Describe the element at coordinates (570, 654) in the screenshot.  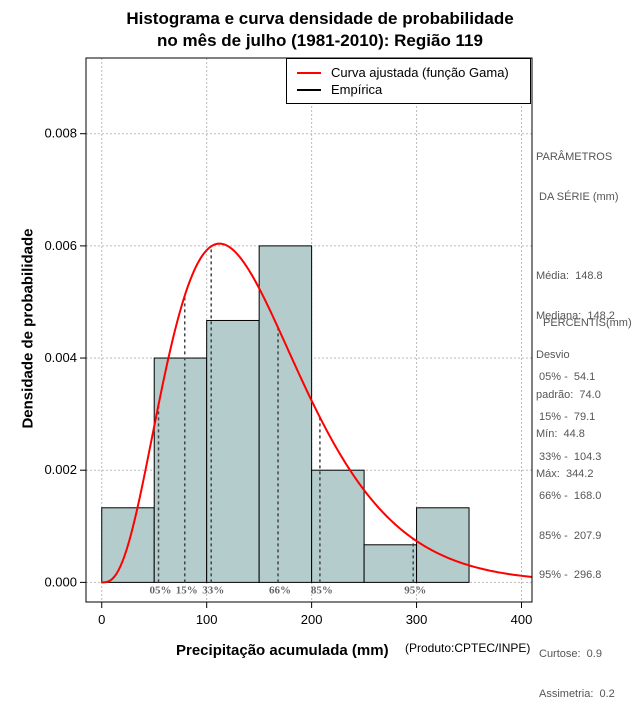
I see `stat-kurtosis: Curtose: 0.9` at that location.